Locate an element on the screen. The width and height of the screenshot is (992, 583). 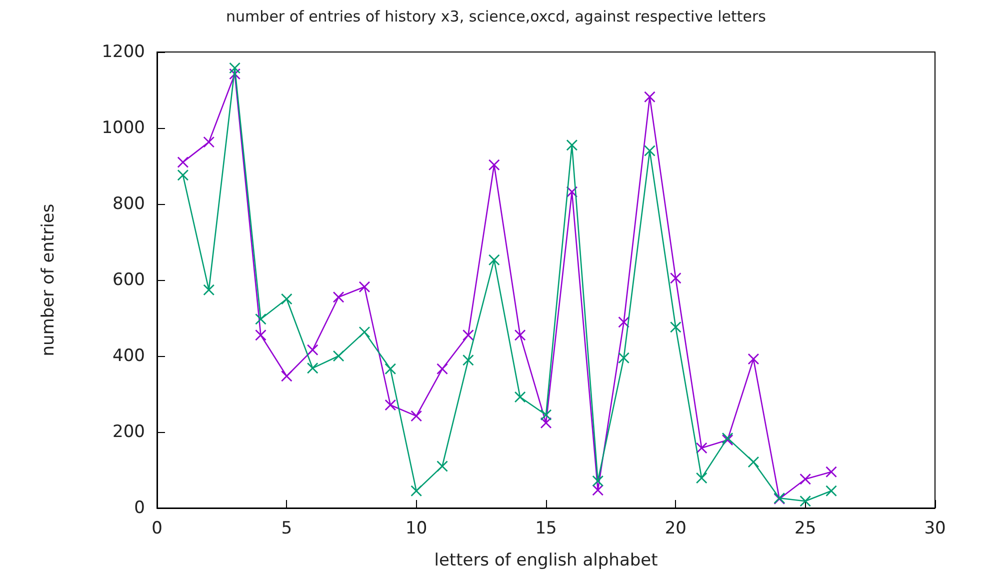
x-tick-label: 25 is located at coordinates (805, 528).